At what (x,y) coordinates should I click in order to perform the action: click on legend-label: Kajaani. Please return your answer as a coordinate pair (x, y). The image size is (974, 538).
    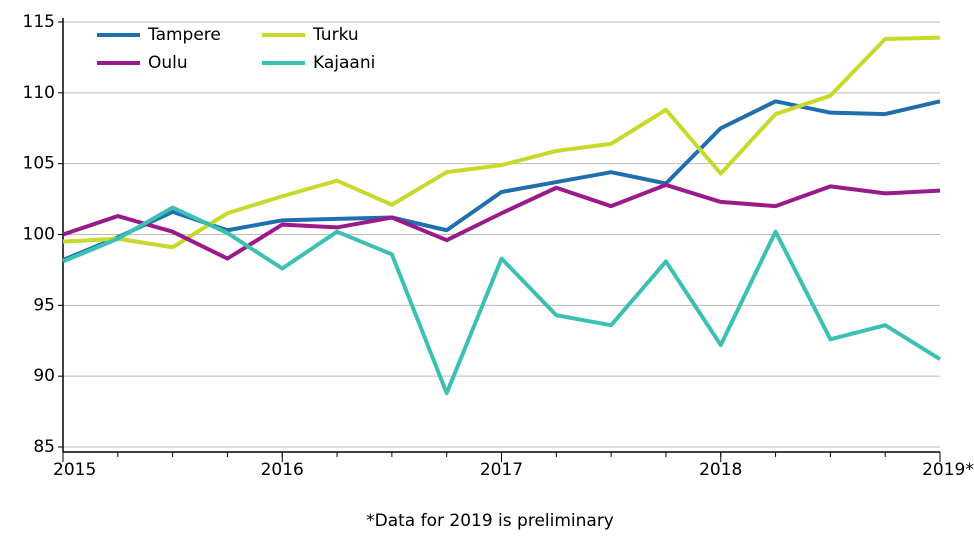
    Looking at the image, I should click on (344, 63).